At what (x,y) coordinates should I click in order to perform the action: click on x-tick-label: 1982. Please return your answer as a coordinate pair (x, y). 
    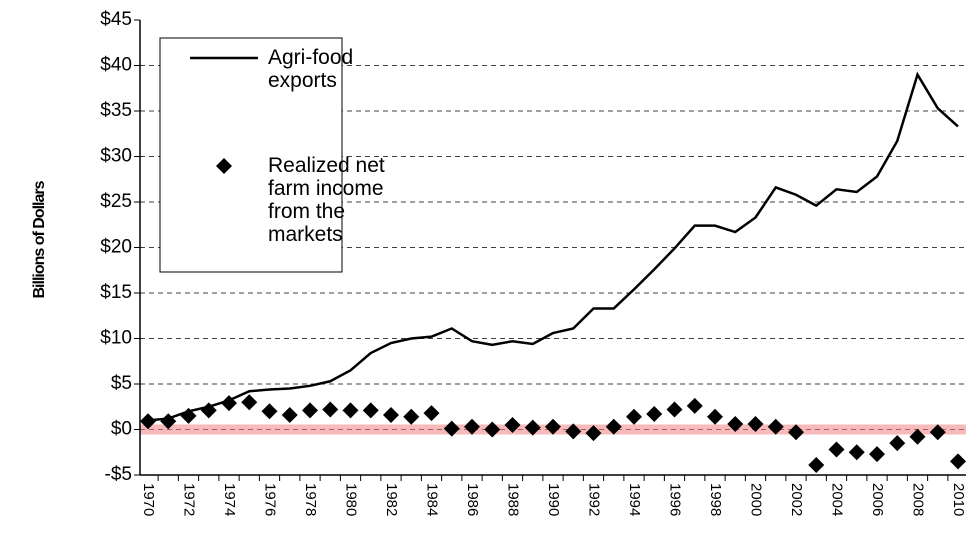
    Looking at the image, I should click on (391, 499).